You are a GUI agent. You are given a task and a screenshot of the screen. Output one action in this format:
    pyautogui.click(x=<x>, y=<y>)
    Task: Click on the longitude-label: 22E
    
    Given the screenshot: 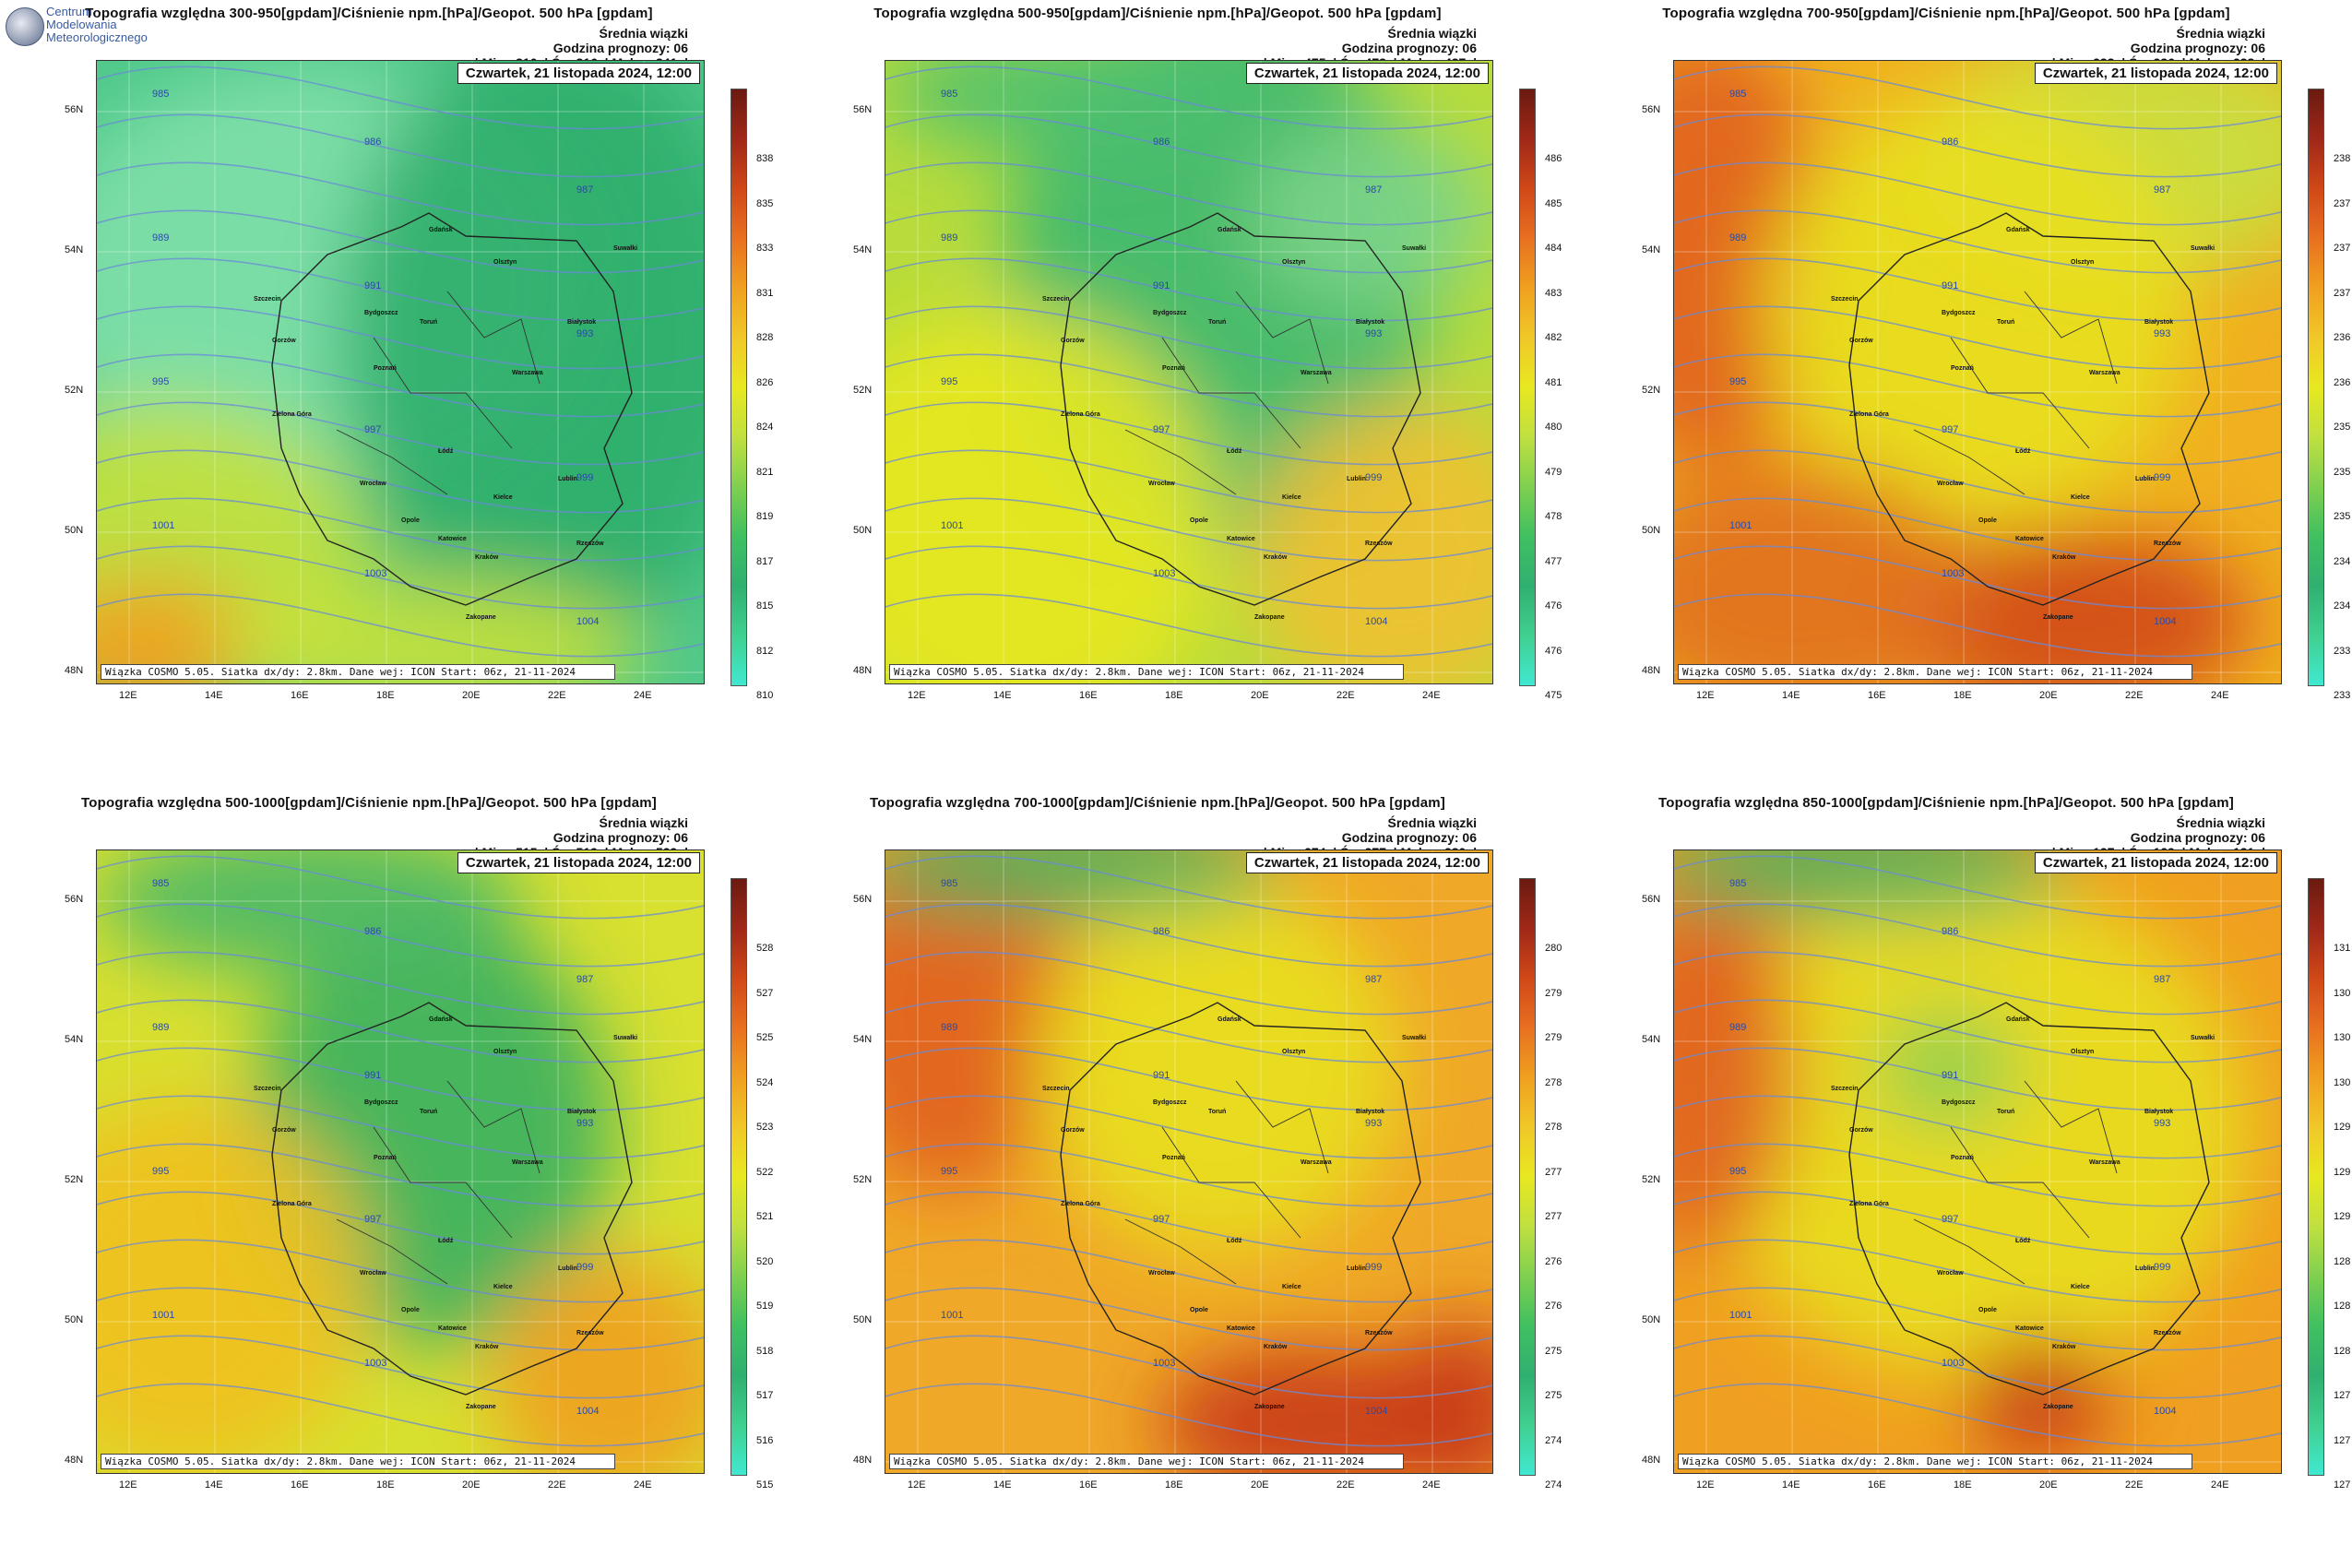 What is the action you would take?
    pyautogui.click(x=1345, y=695)
    